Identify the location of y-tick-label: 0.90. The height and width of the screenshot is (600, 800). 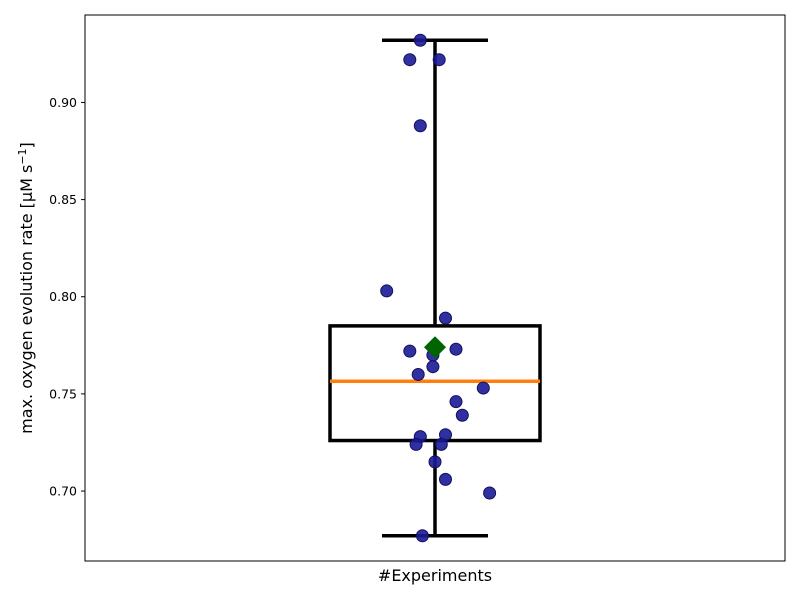
(63, 102).